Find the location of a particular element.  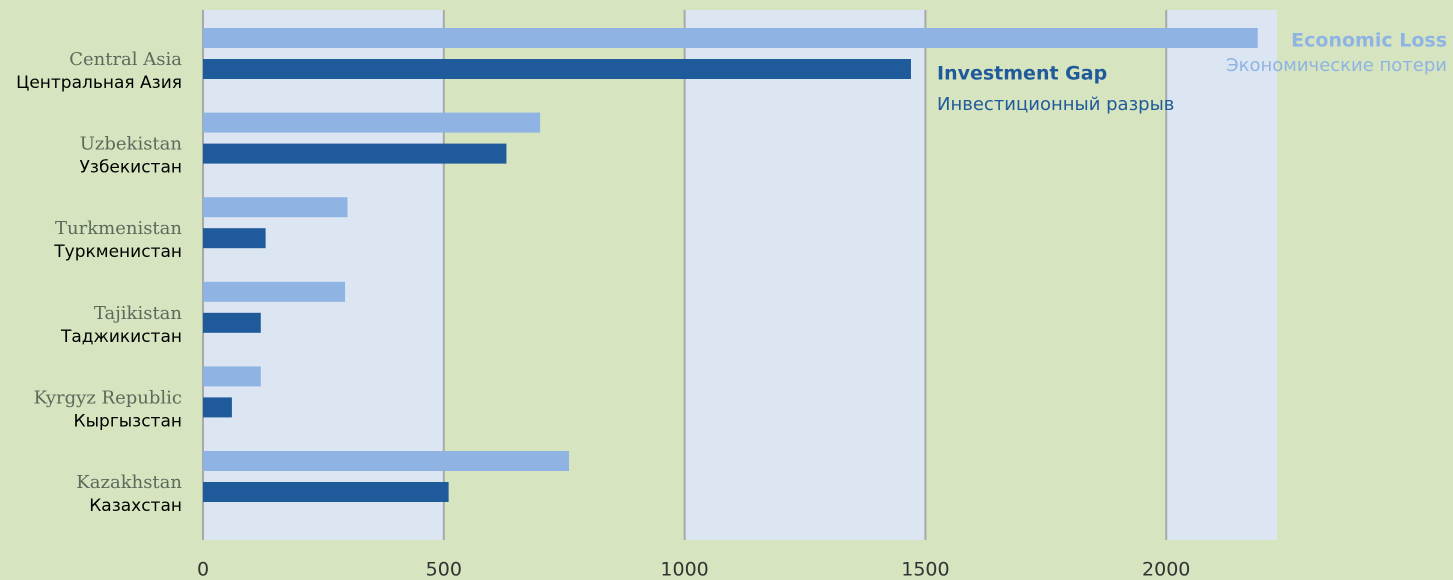

category-label: Turkmenistan is located at coordinates (118, 228).